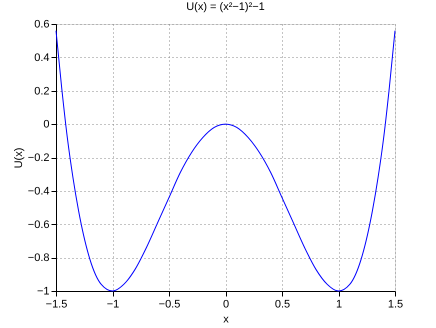 The height and width of the screenshot is (328, 436). Describe the element at coordinates (396, 304) in the screenshot. I see `x-tick-label: 1.5` at that location.